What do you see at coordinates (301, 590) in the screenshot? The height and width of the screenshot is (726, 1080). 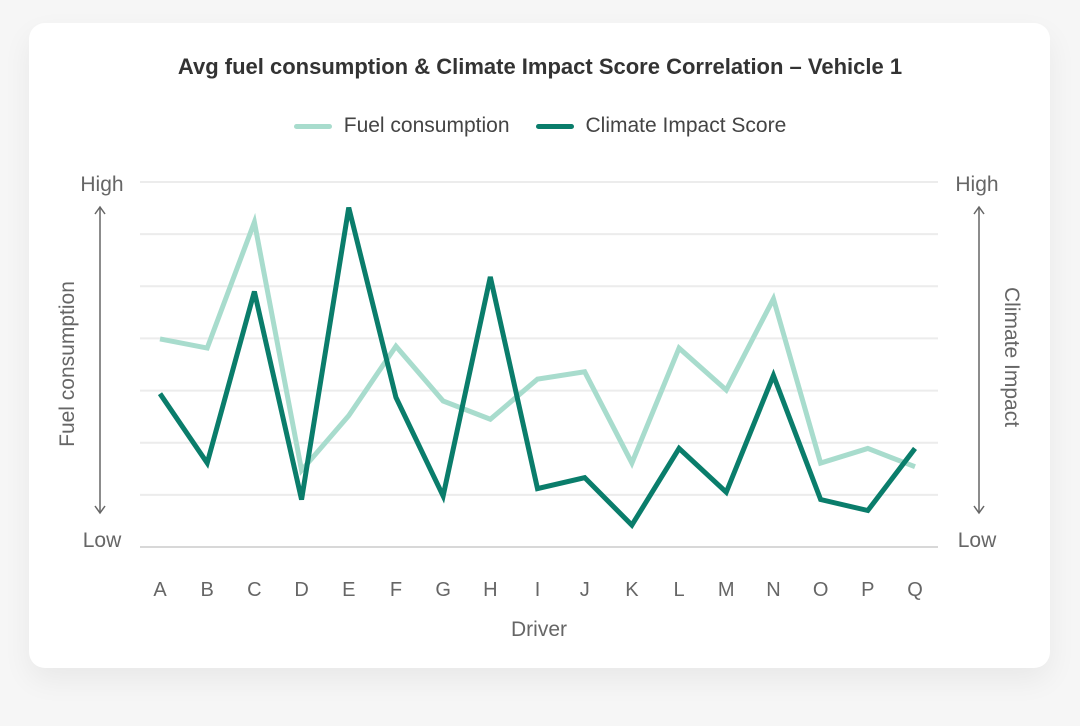 I see `x-tick-label: D` at bounding box center [301, 590].